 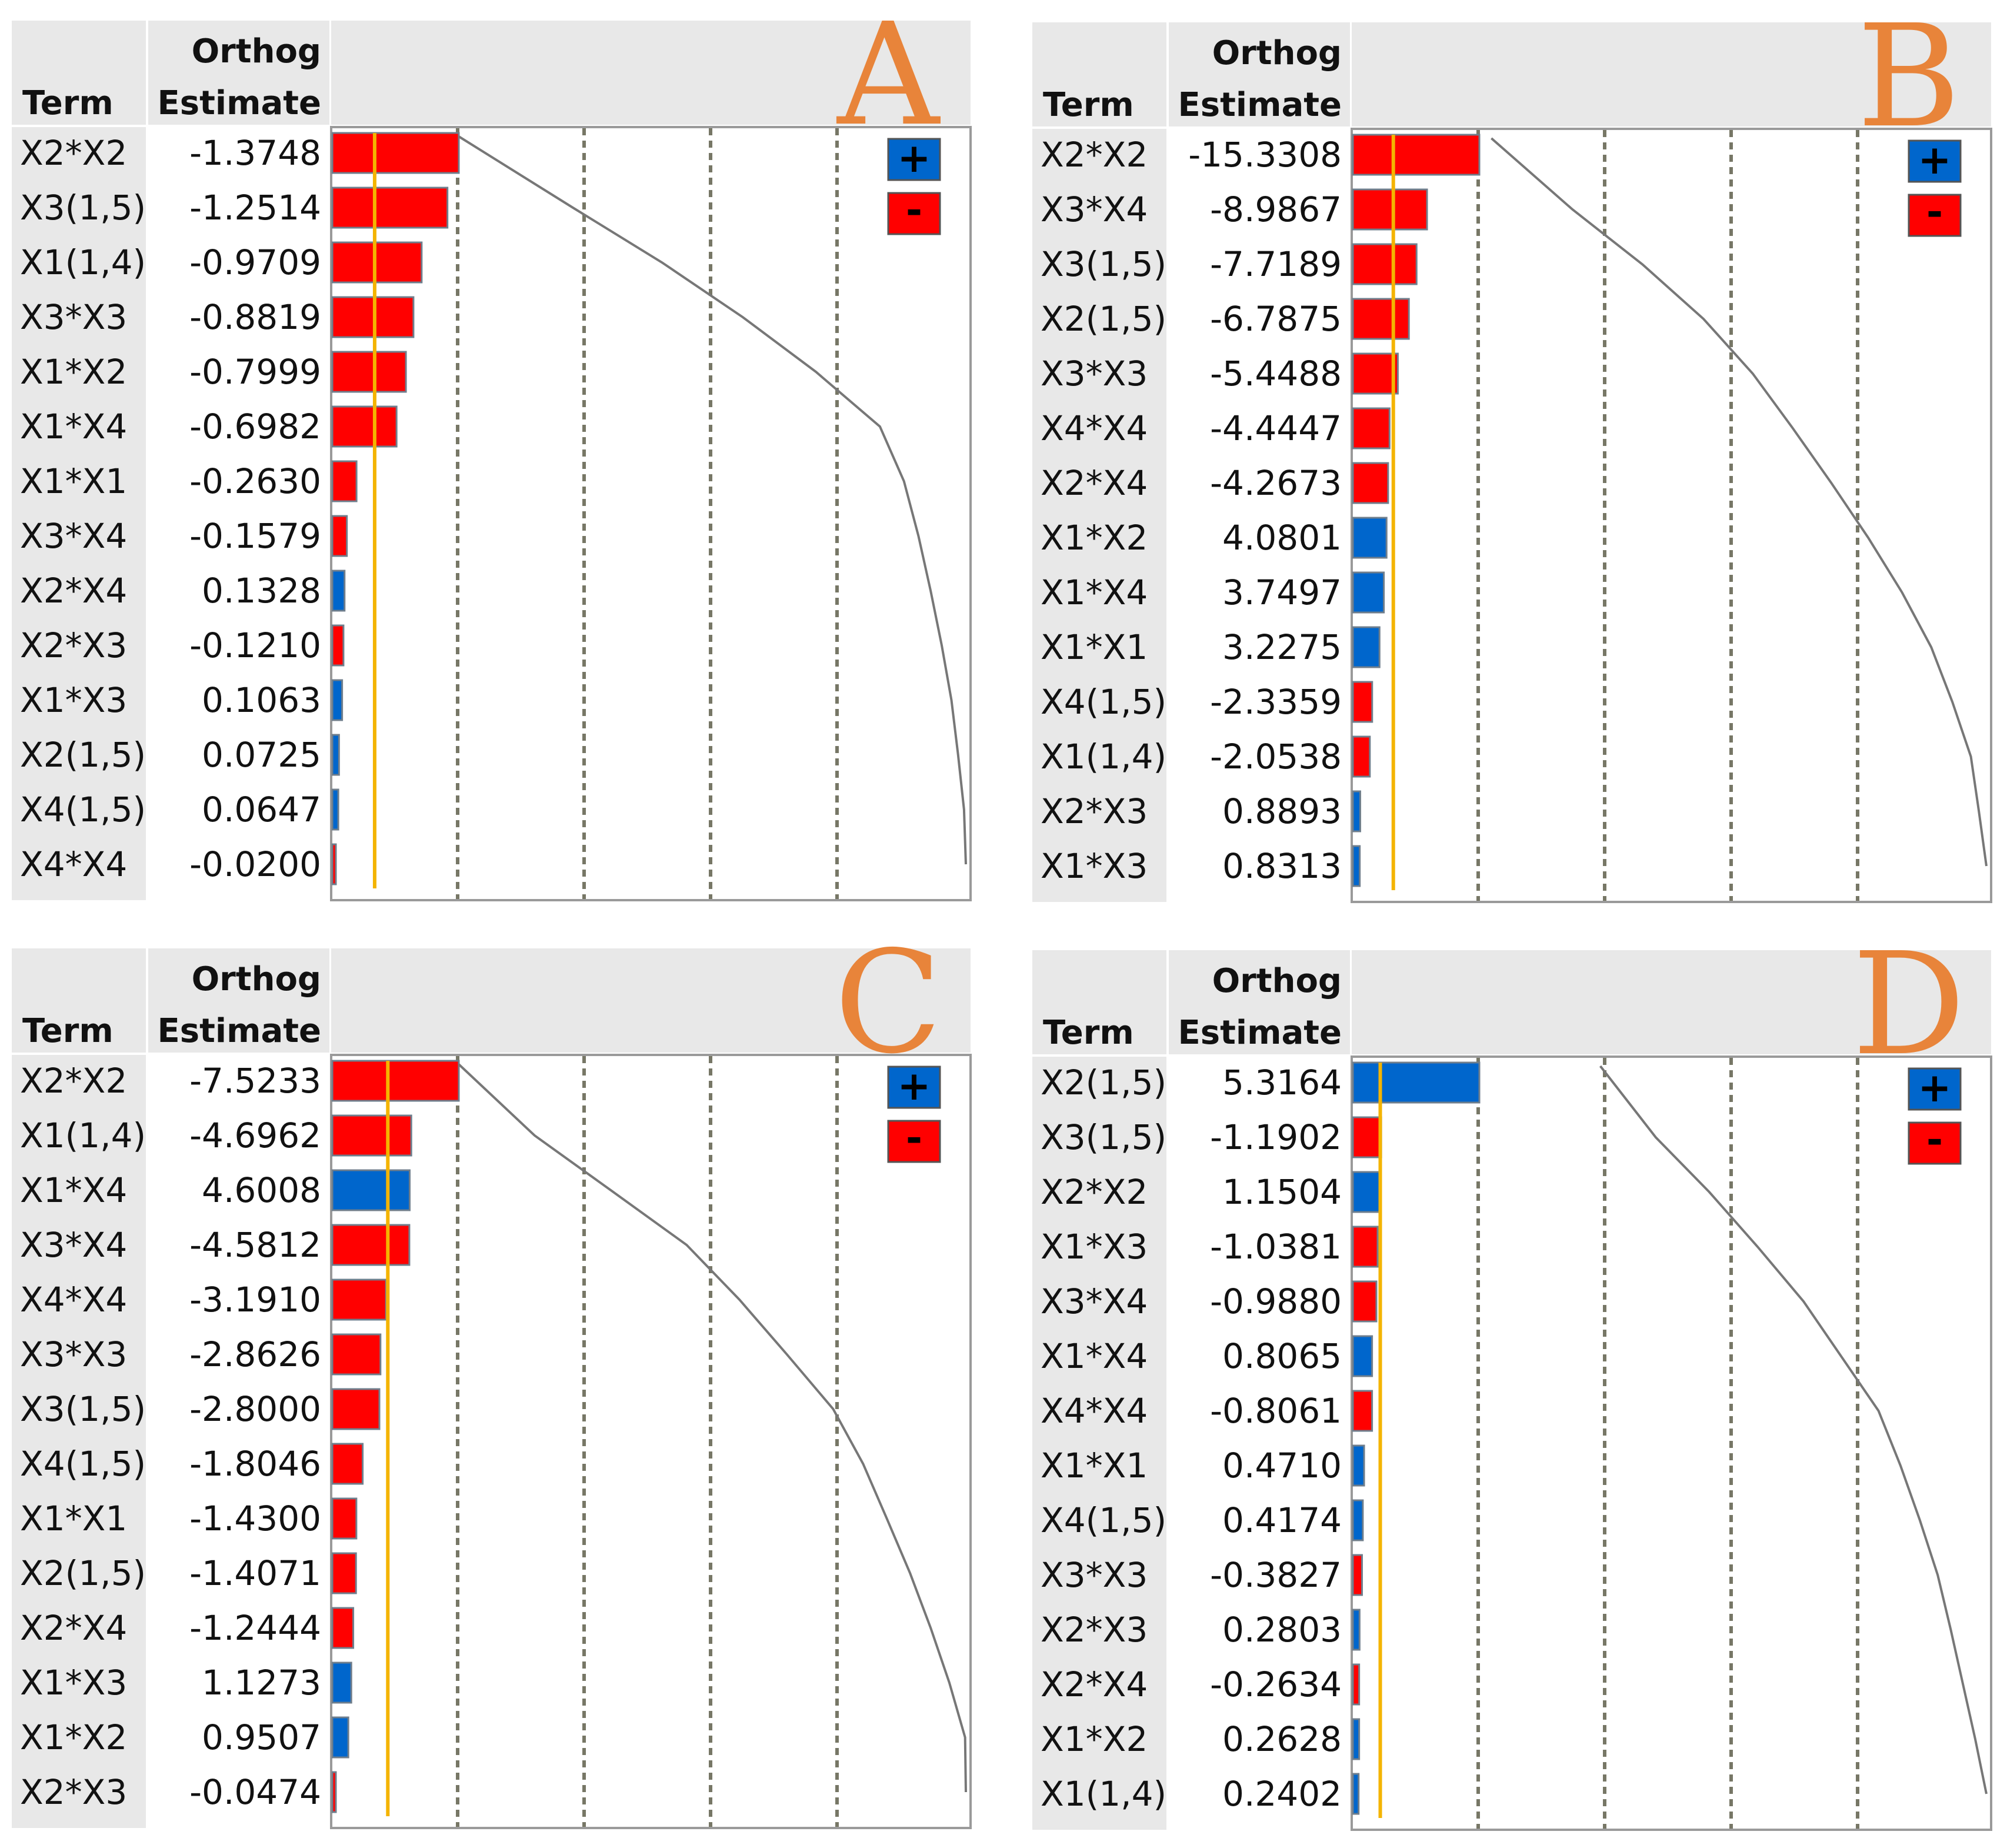 What do you see at coordinates (1282, 1083) in the screenshot?
I see `estimate-label: 5.3164` at bounding box center [1282, 1083].